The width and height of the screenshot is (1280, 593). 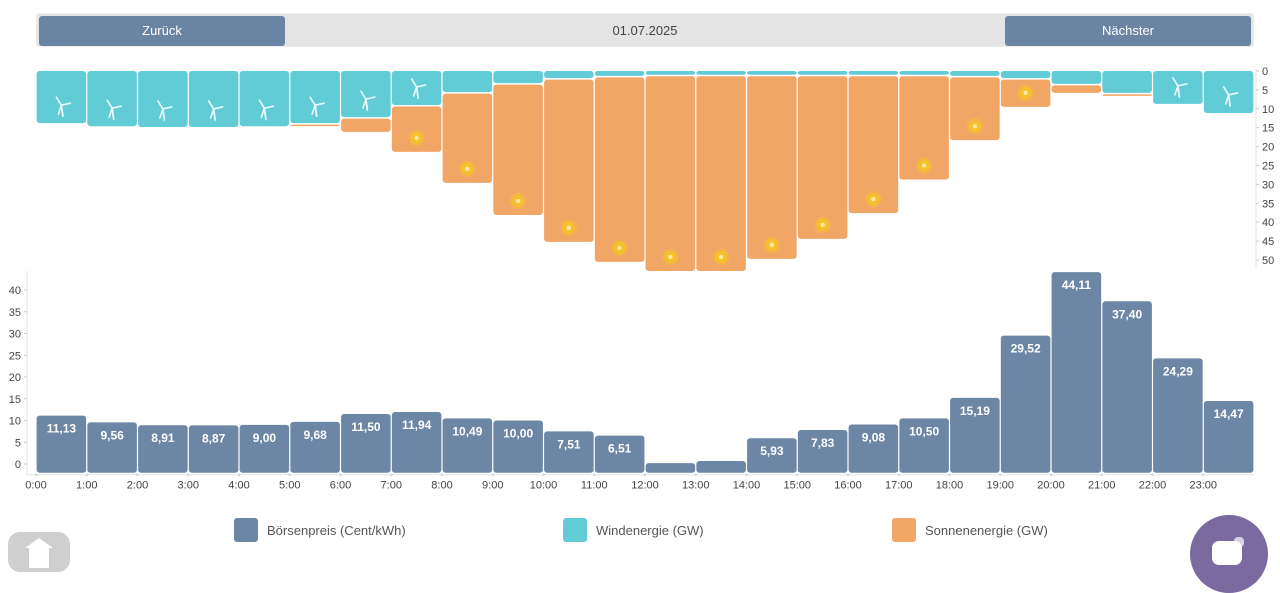 What do you see at coordinates (320, 530) in the screenshot?
I see `legend-item-price: Börsenpreis (Cent/kWh)` at bounding box center [320, 530].